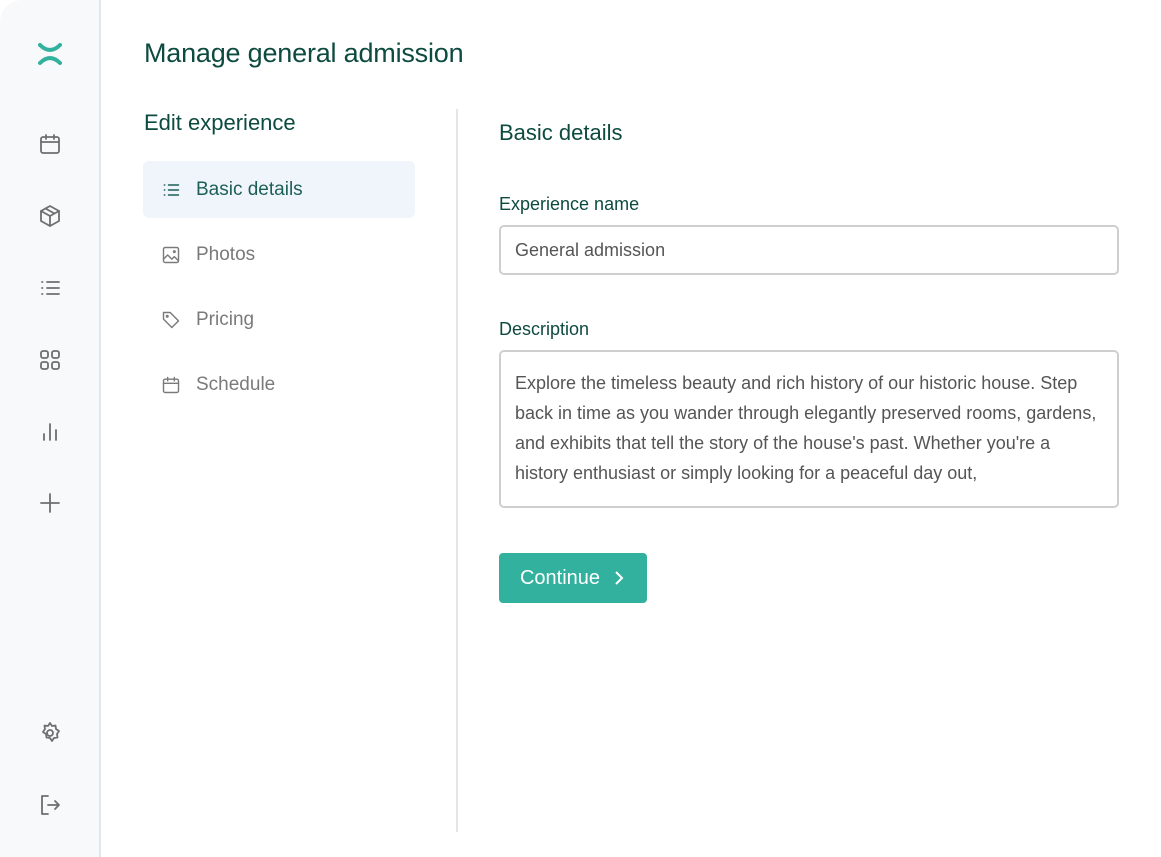 The height and width of the screenshot is (857, 1161). Describe the element at coordinates (225, 319) in the screenshot. I see `subnav-item-label: Pricing` at that location.